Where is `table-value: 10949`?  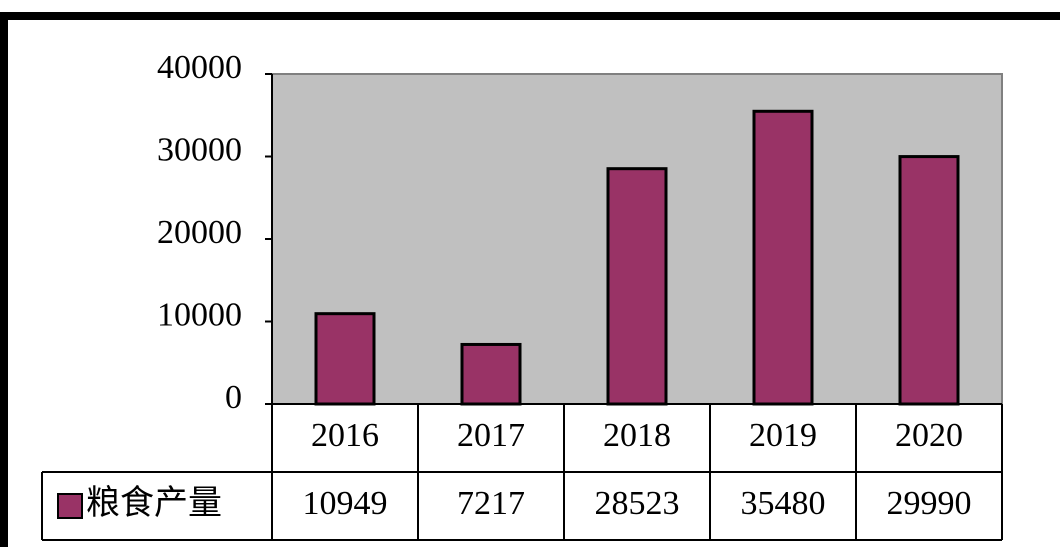 table-value: 10949 is located at coordinates (345, 503).